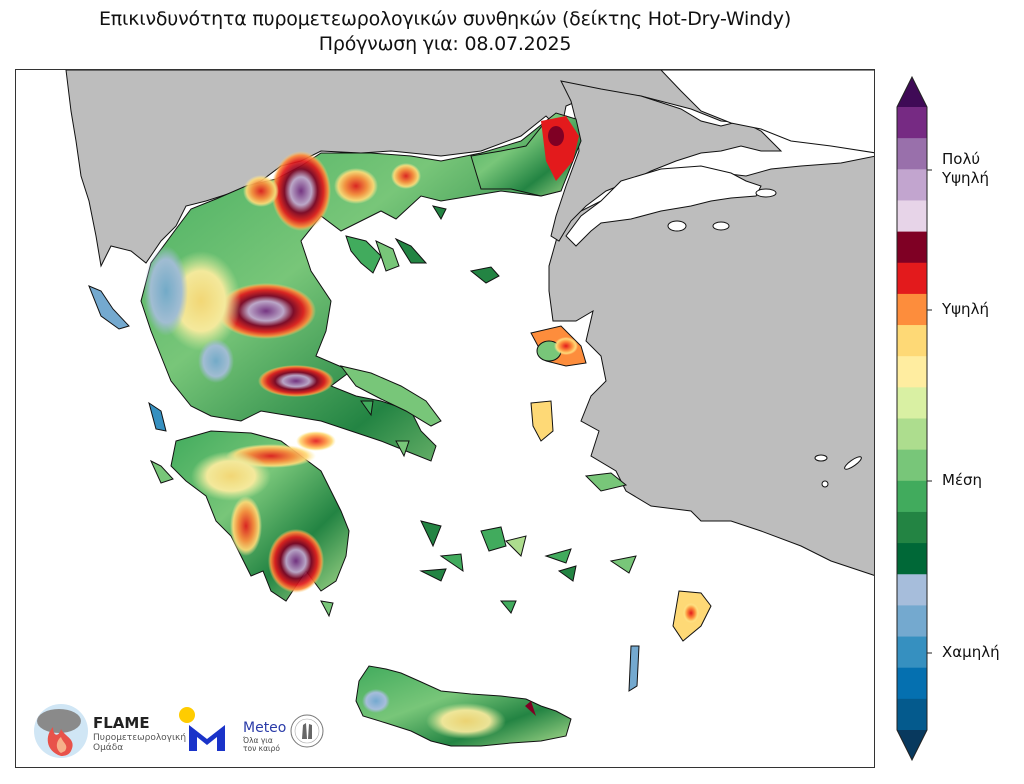  I want to click on colorbar-scale, so click(914, 418).